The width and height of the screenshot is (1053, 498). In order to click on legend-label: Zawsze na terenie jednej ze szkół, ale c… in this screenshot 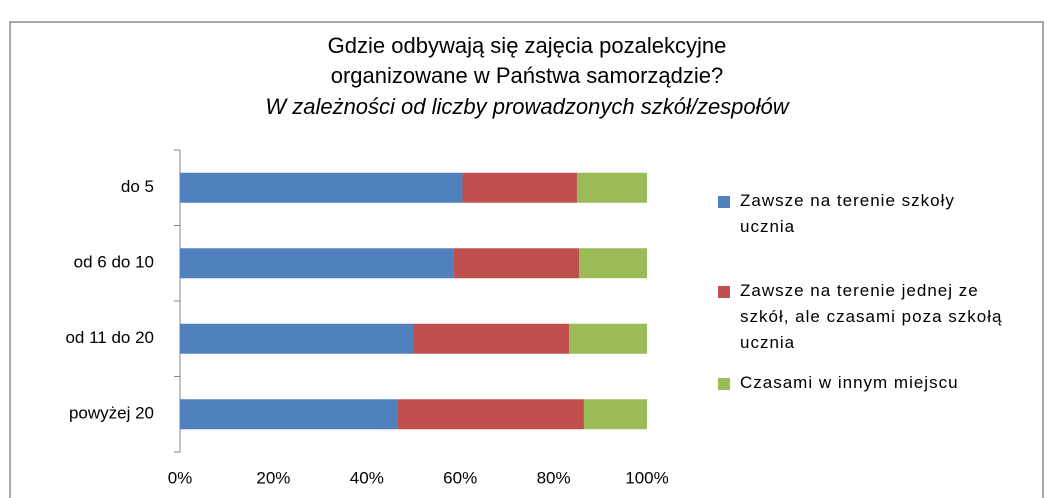, I will do `click(871, 316)`.